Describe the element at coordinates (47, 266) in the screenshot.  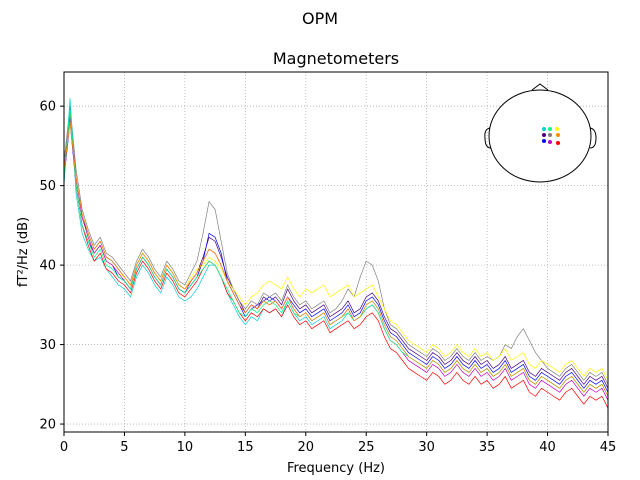
I see `y-tick-label: 40` at that location.